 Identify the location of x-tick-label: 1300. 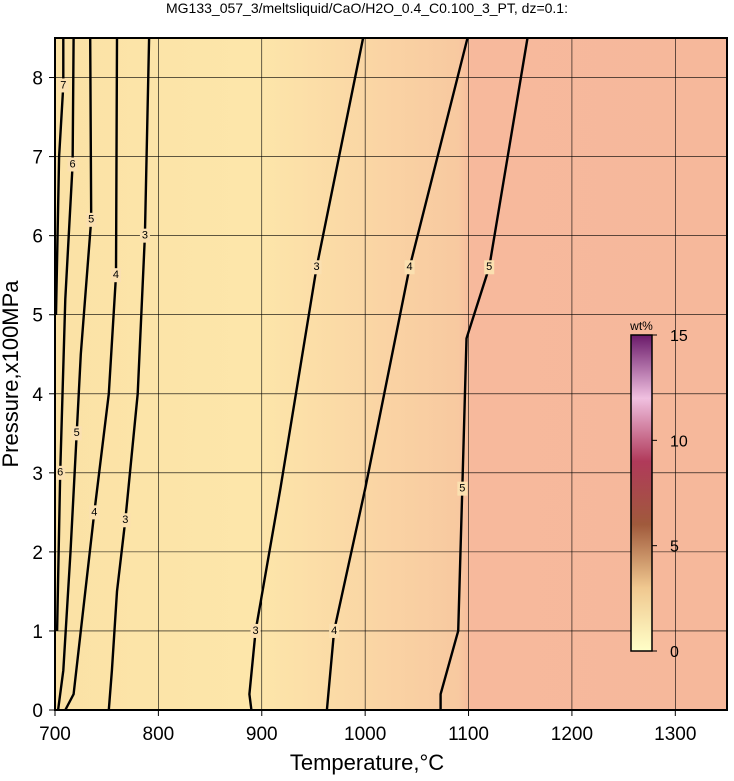
(675, 734).